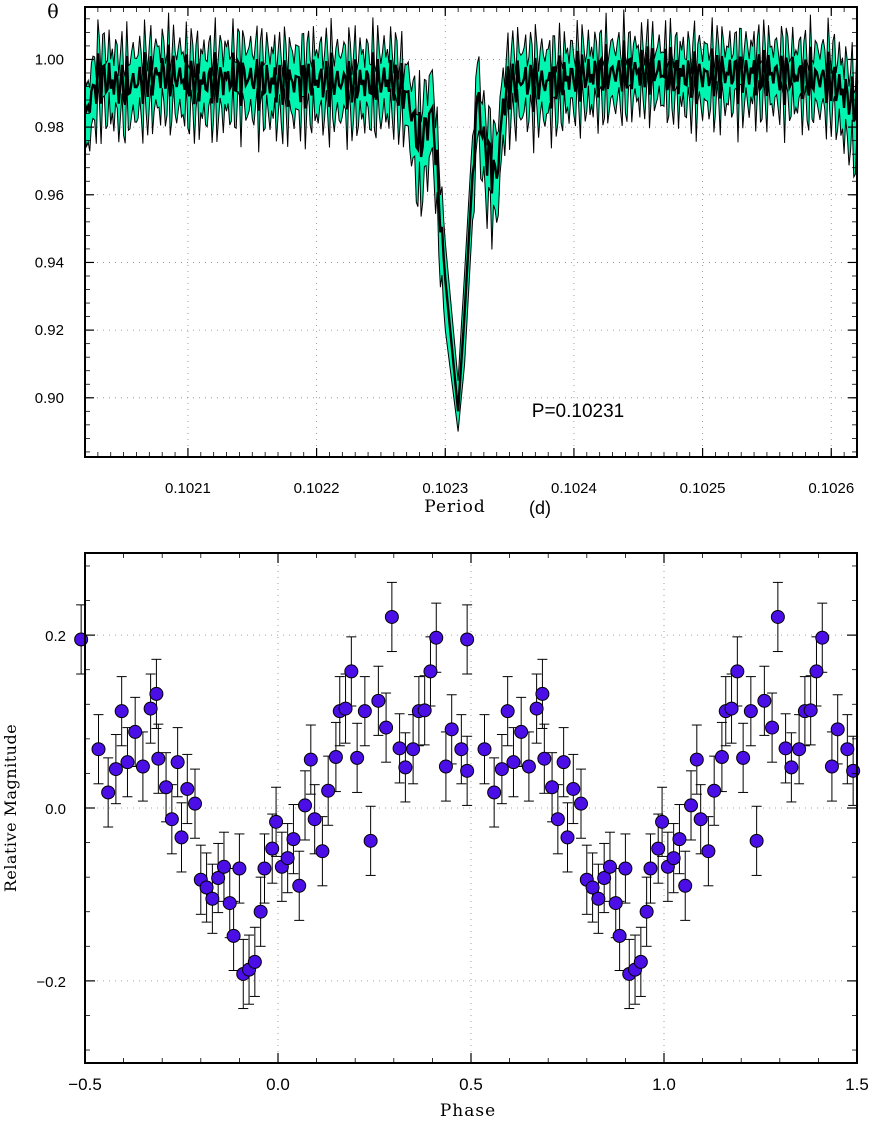 The width and height of the screenshot is (872, 1121). I want to click on period-tick-label: 0.1025, so click(703, 488).